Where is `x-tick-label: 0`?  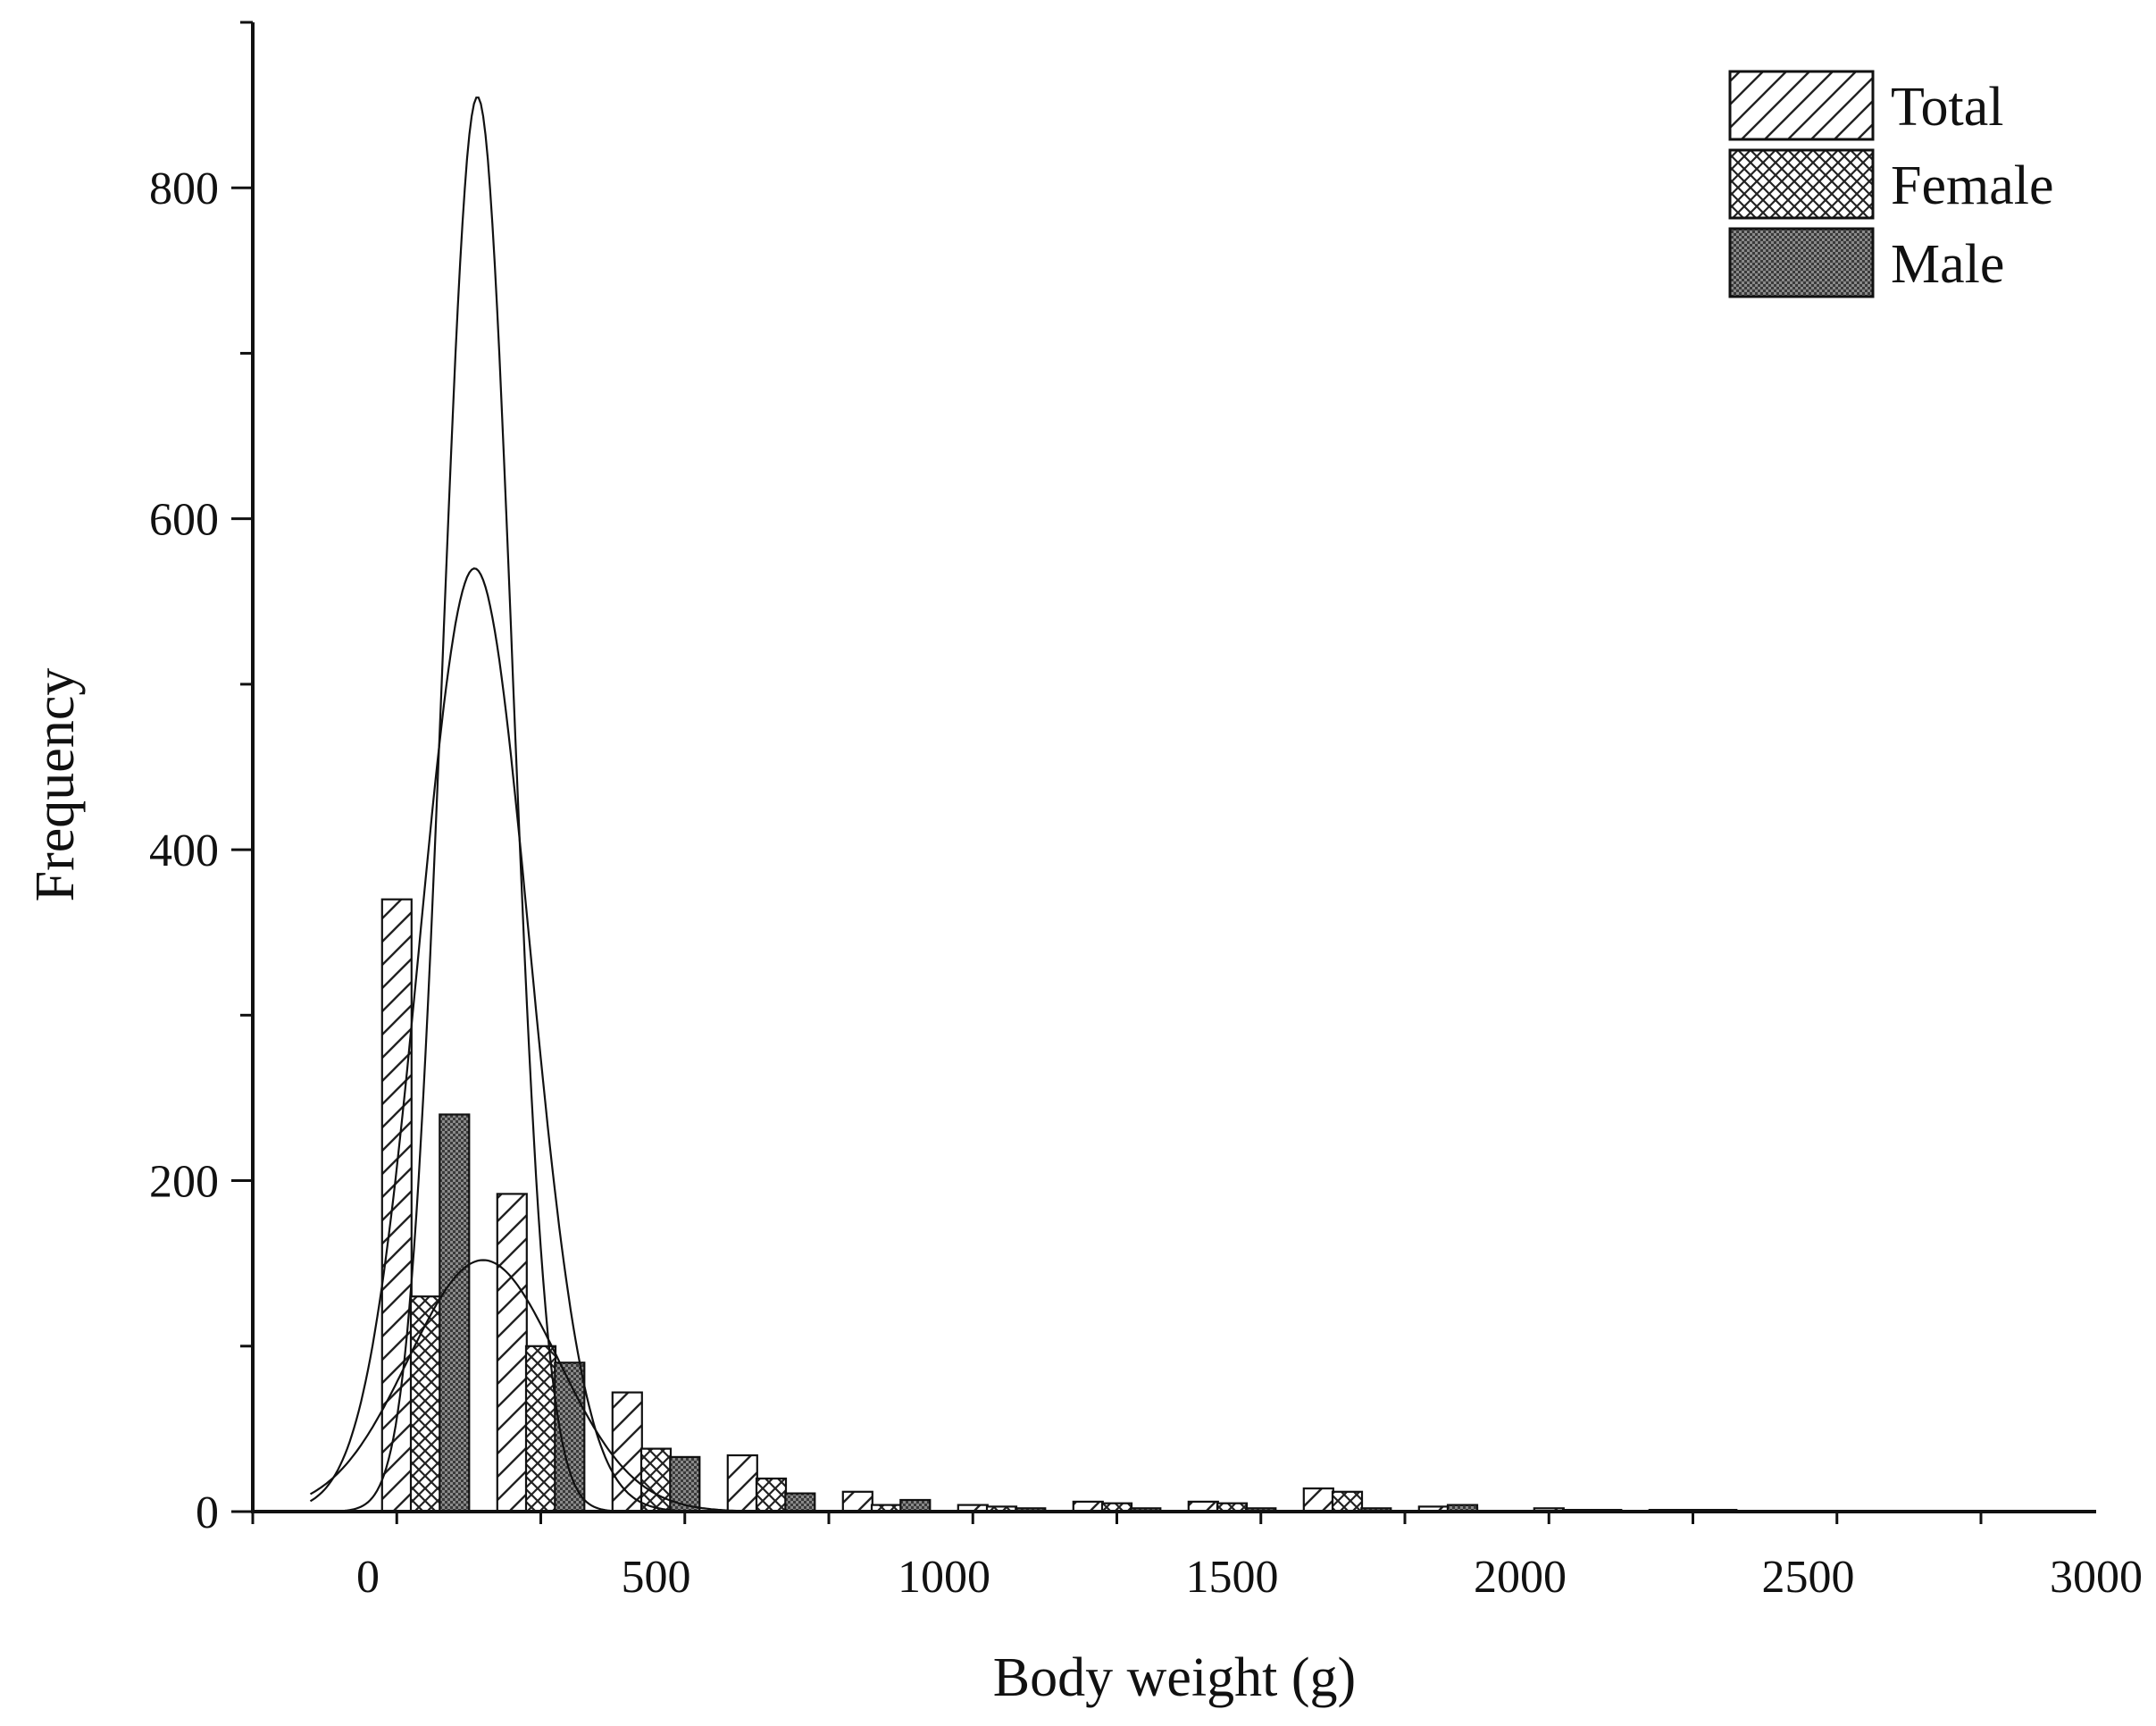
x-tick-label: 0 is located at coordinates (368, 1577).